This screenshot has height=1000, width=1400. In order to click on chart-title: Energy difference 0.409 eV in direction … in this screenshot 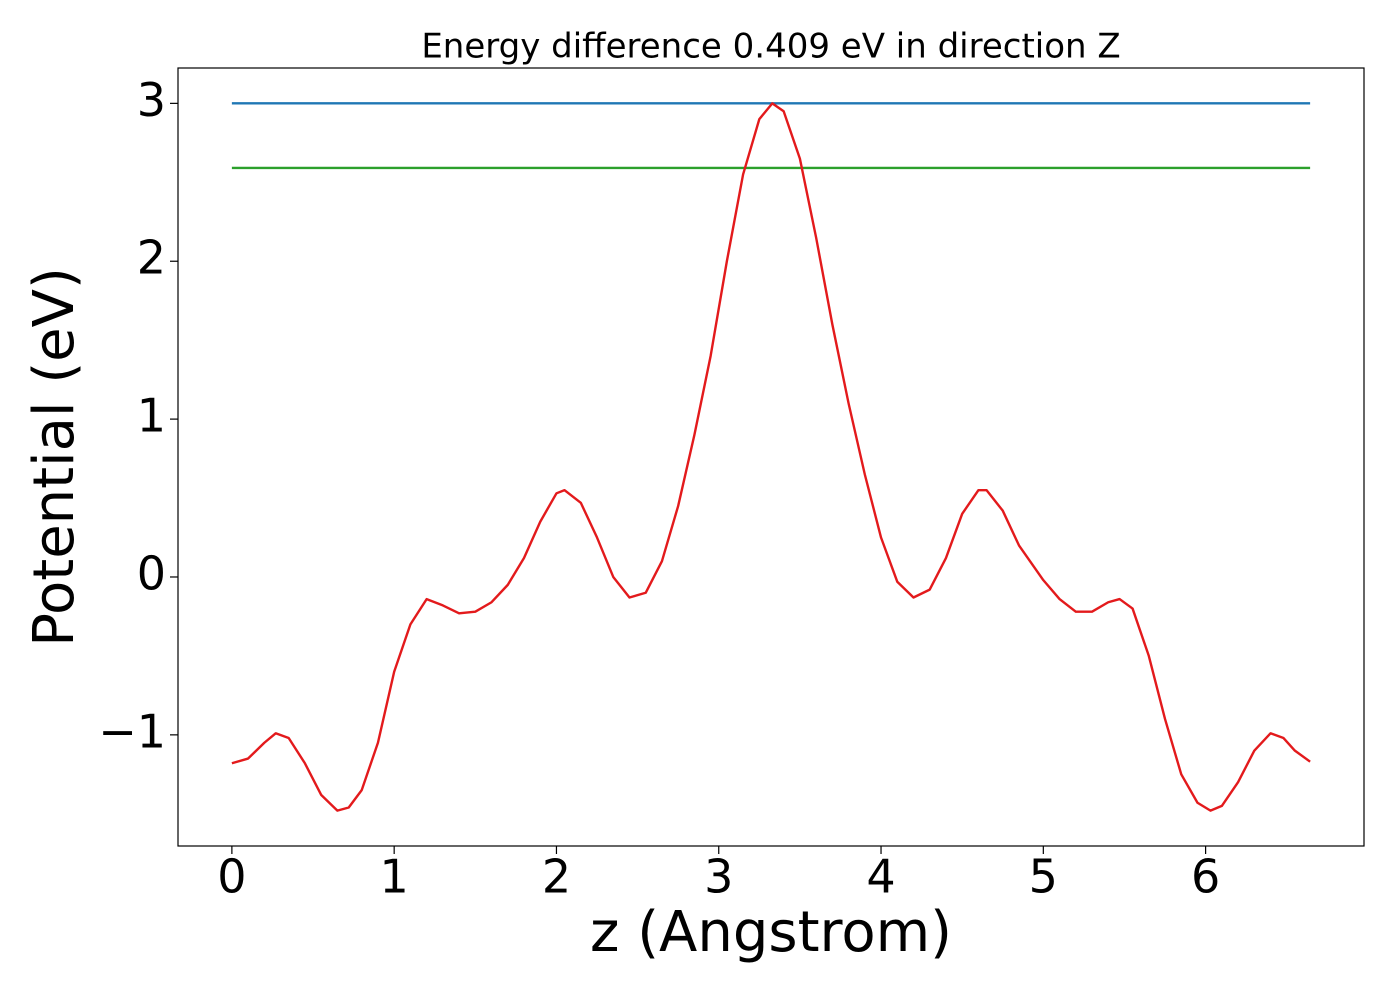, I will do `click(770, 47)`.